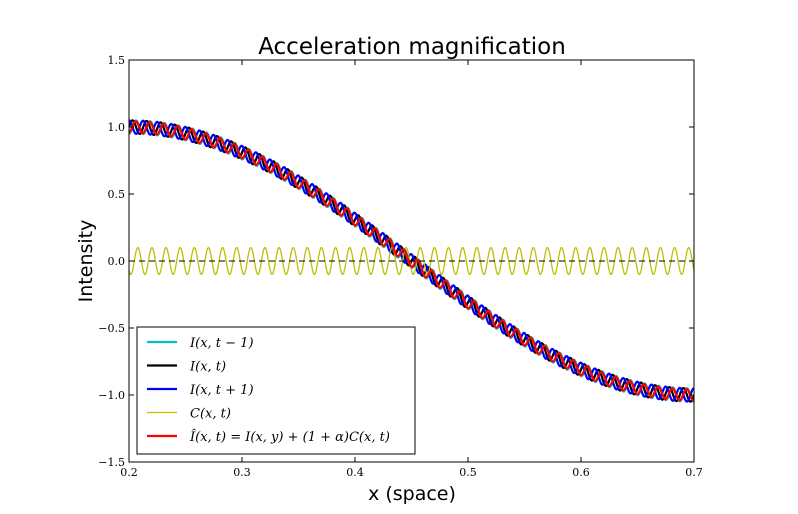  What do you see at coordinates (242, 472) in the screenshot?
I see `x-tick-label: 0.3` at bounding box center [242, 472].